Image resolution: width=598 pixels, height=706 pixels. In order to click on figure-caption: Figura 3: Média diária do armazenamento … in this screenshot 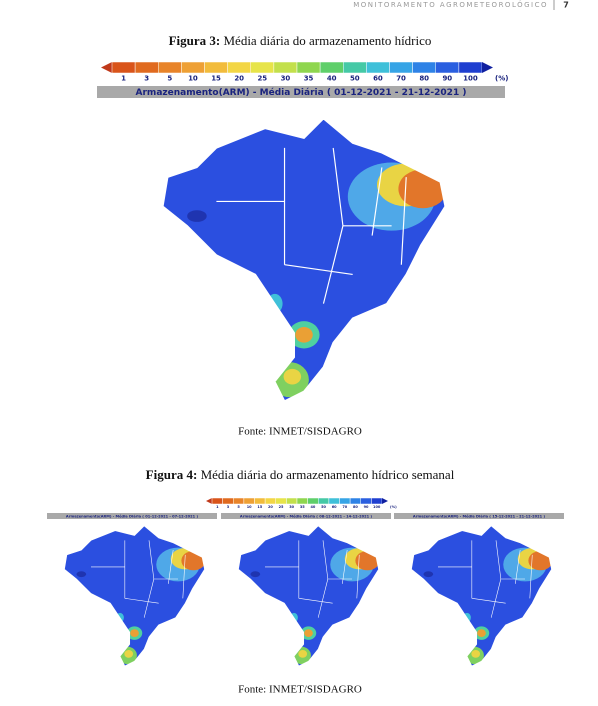, I will do `click(300, 40)`.